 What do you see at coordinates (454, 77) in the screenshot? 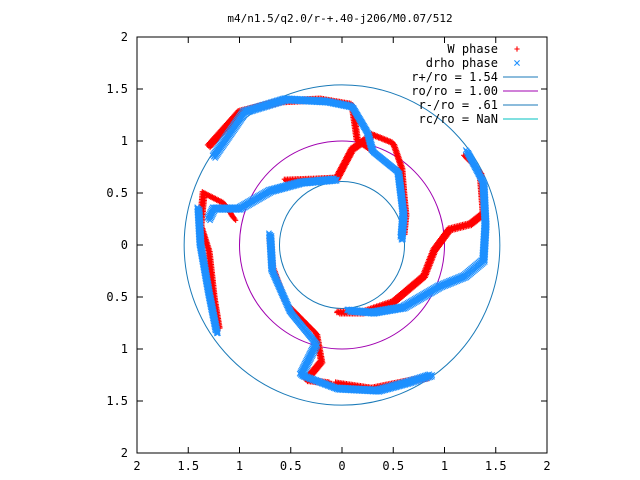
I see `legend-label: r+/ro = 1.54` at bounding box center [454, 77].